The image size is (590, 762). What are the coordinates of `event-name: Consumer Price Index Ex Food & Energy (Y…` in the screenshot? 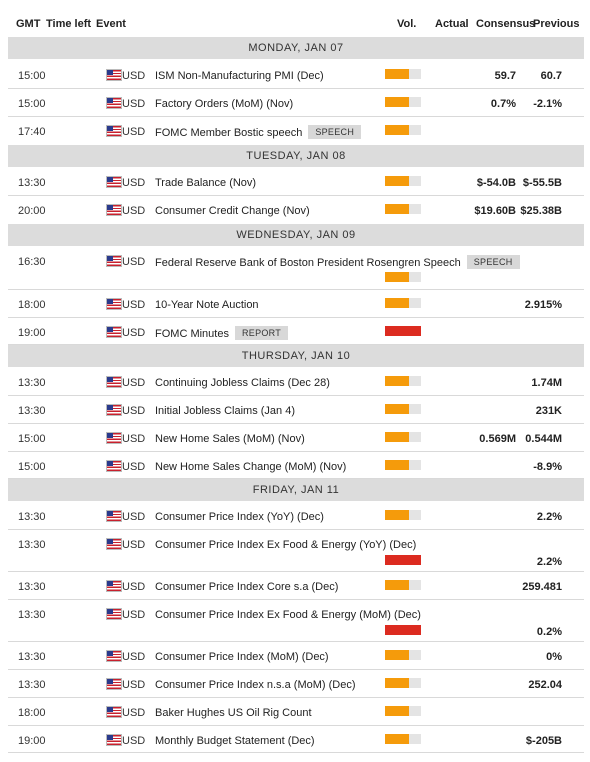 It's located at (285, 545).